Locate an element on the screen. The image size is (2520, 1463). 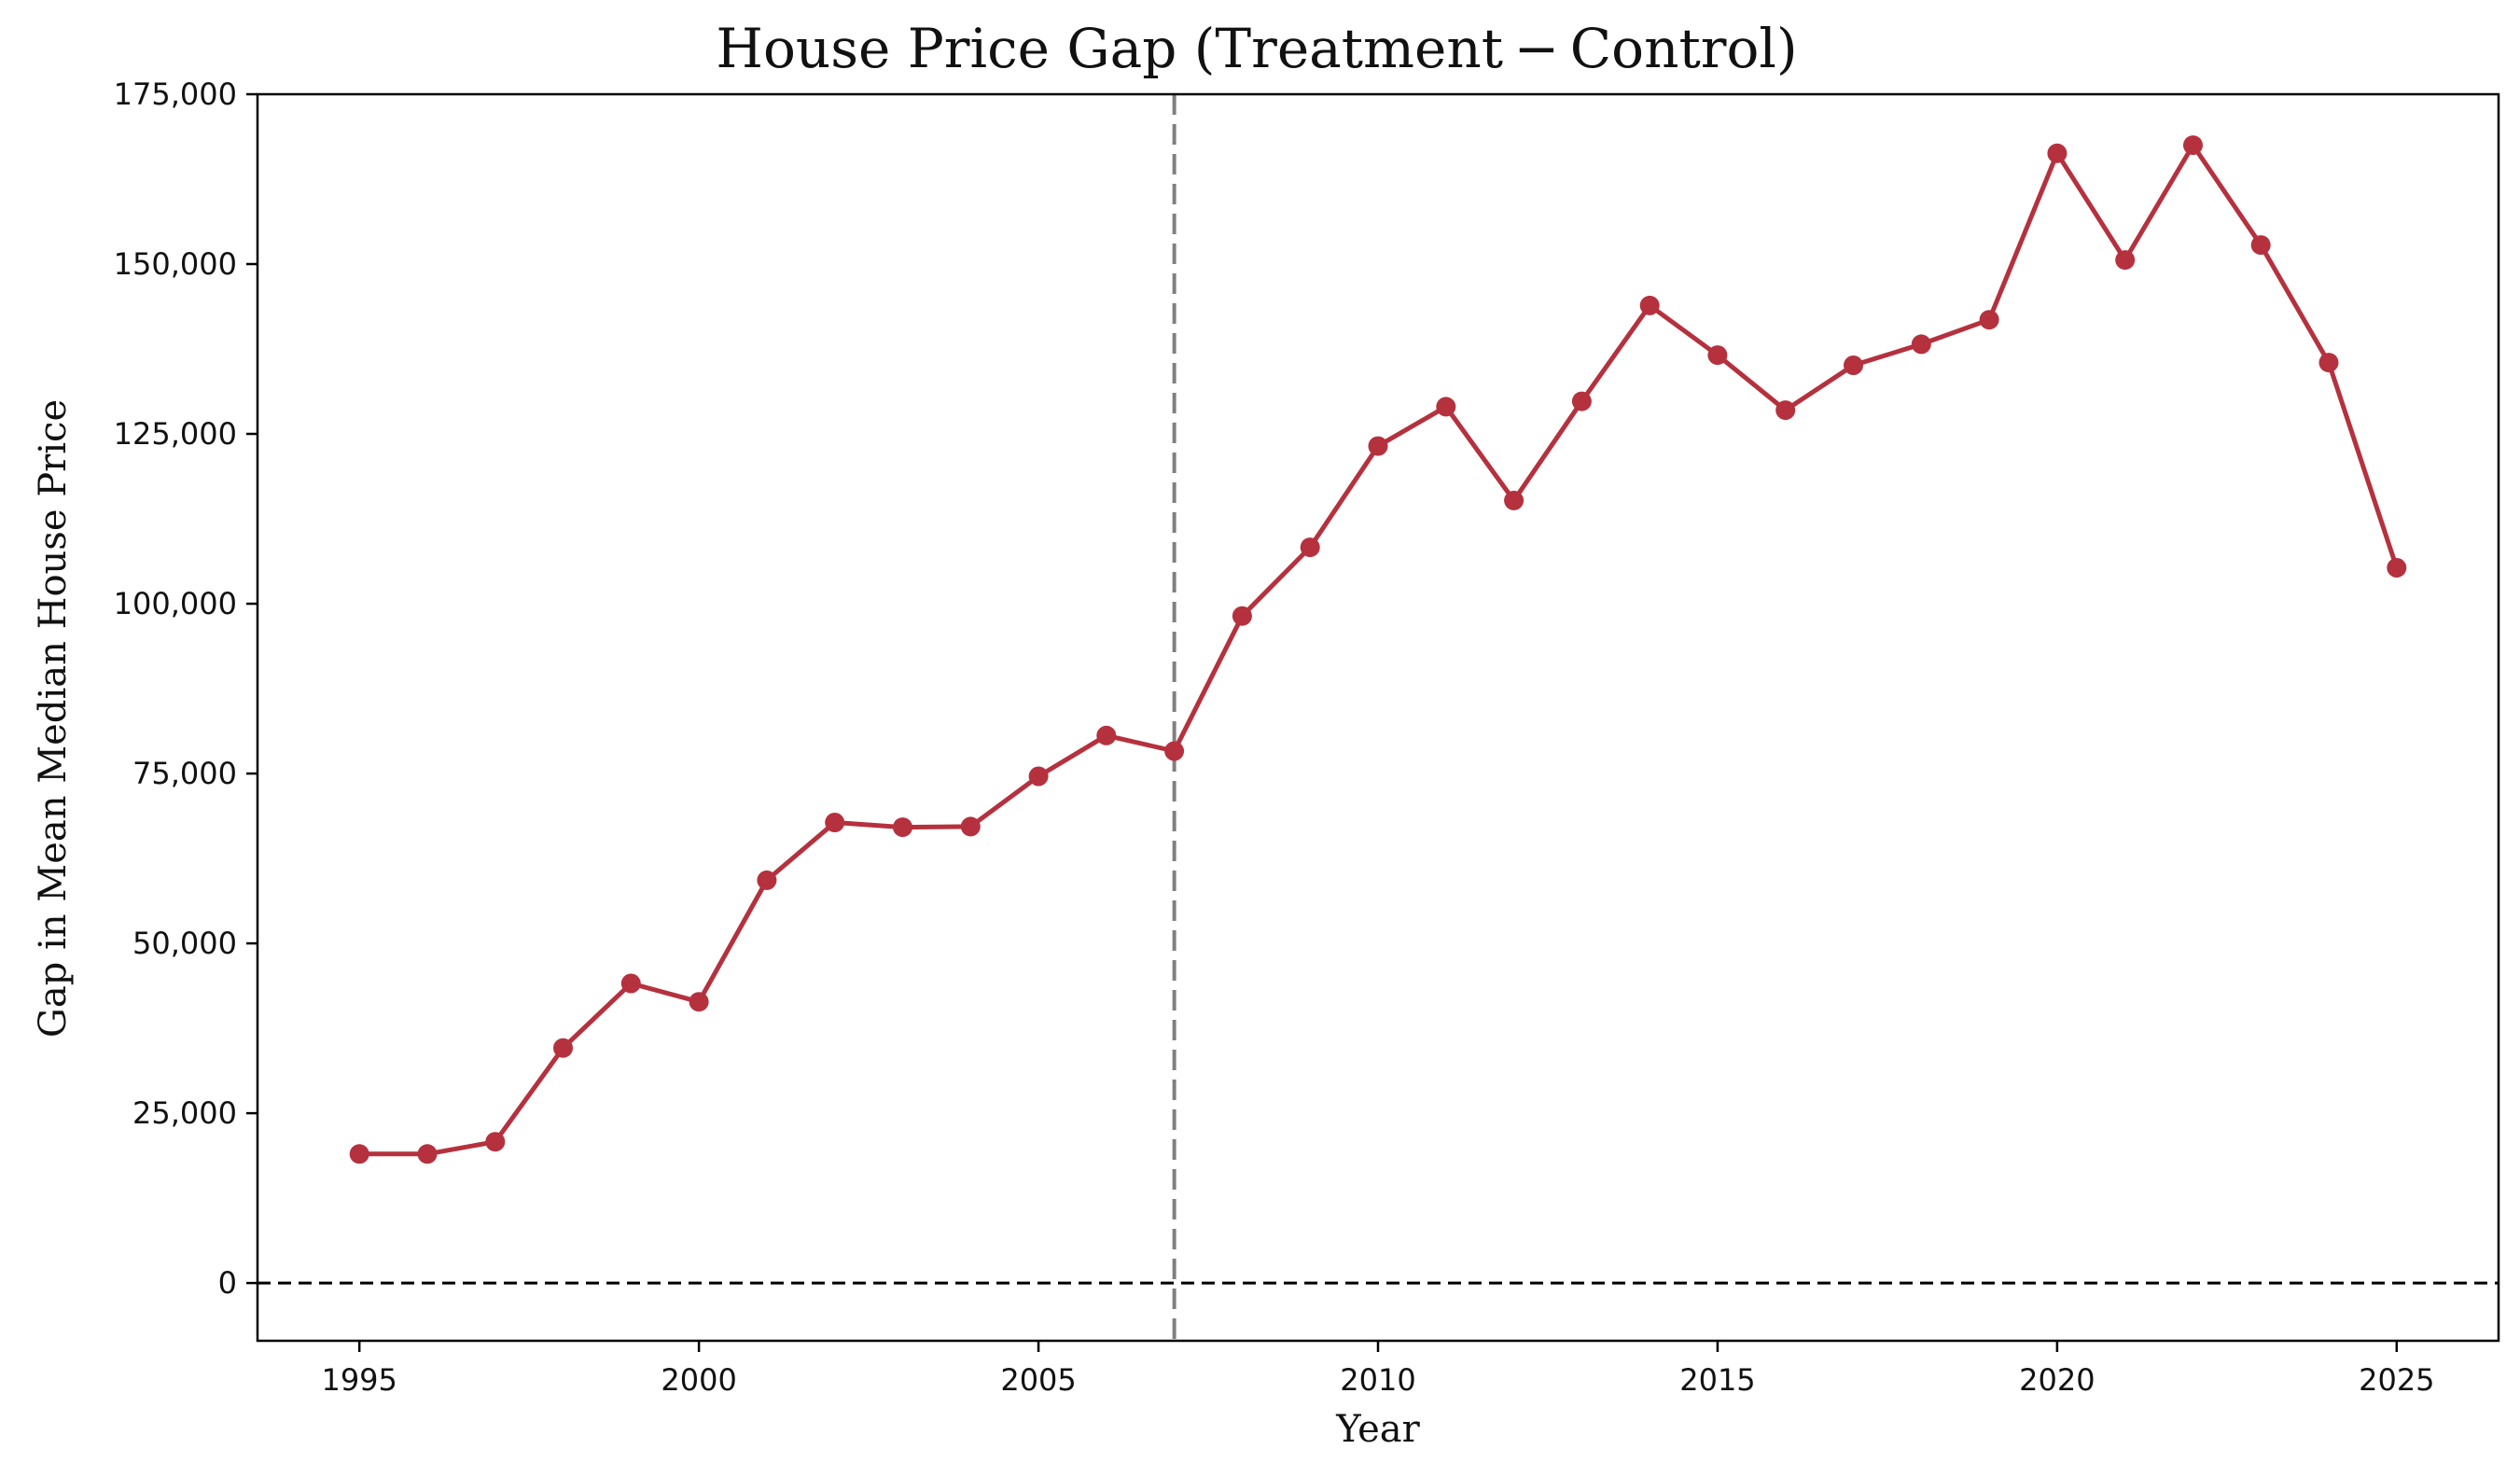
x-tick-label: 2020 is located at coordinates (2057, 1380).